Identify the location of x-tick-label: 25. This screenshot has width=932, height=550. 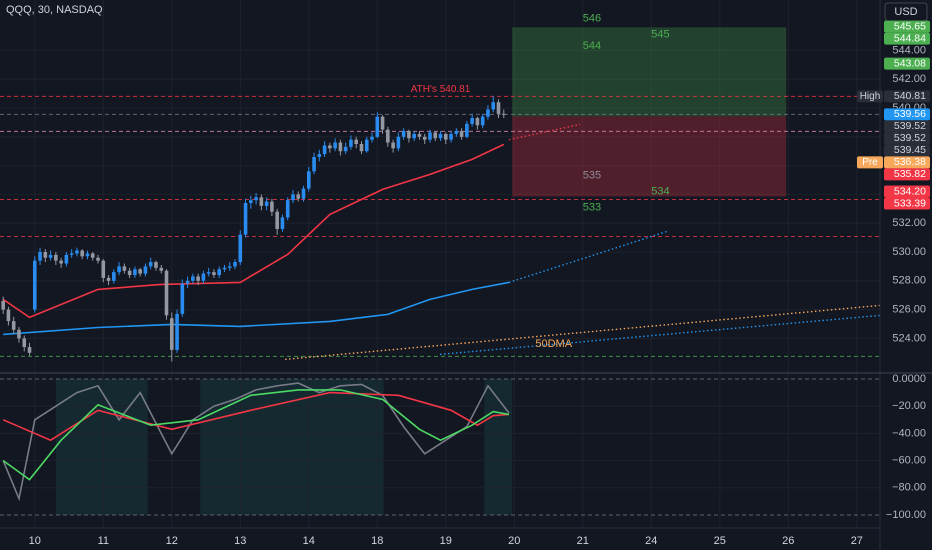
(720, 541).